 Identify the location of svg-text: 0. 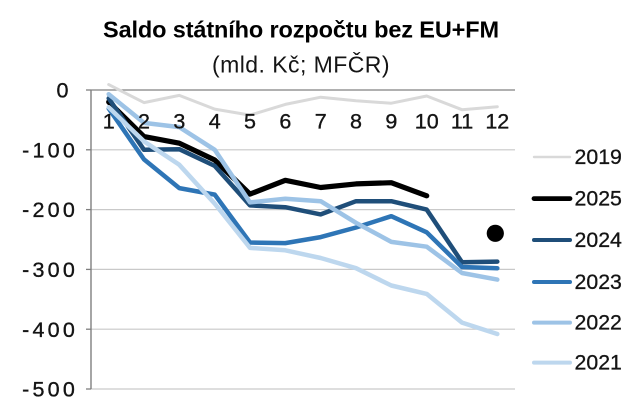
(63, 91).